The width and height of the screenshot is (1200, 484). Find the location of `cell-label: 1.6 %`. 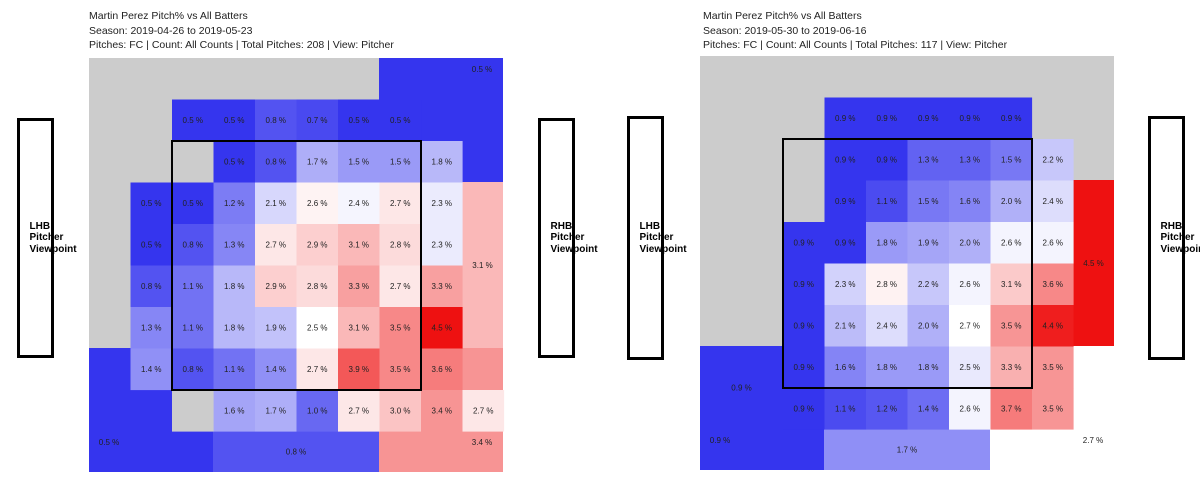

cell-label: 1.6 % is located at coordinates (970, 201).